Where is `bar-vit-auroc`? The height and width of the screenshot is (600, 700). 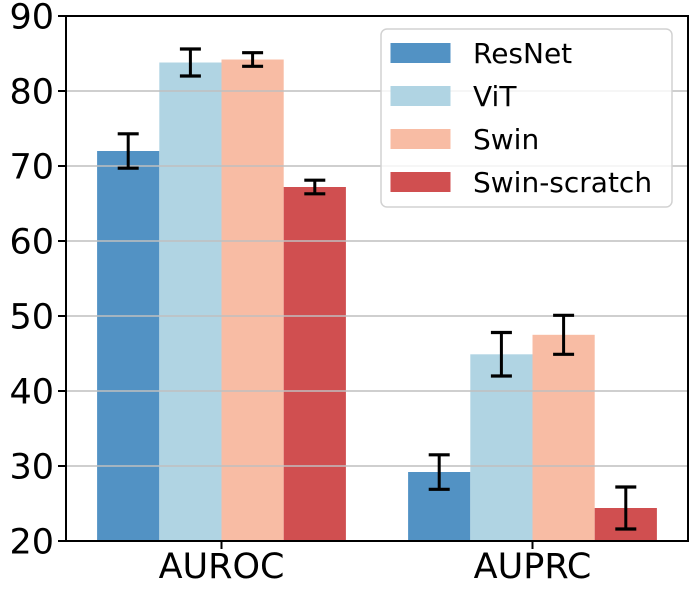 bar-vit-auroc is located at coordinates (190, 301).